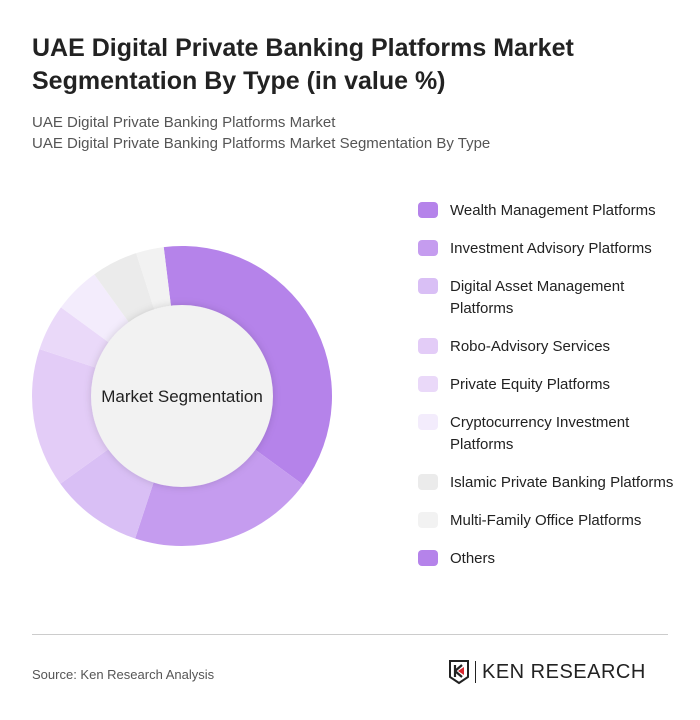 This screenshot has width=700, height=720. I want to click on legend-item: Islamic Private Banking Platforms, so click(548, 483).